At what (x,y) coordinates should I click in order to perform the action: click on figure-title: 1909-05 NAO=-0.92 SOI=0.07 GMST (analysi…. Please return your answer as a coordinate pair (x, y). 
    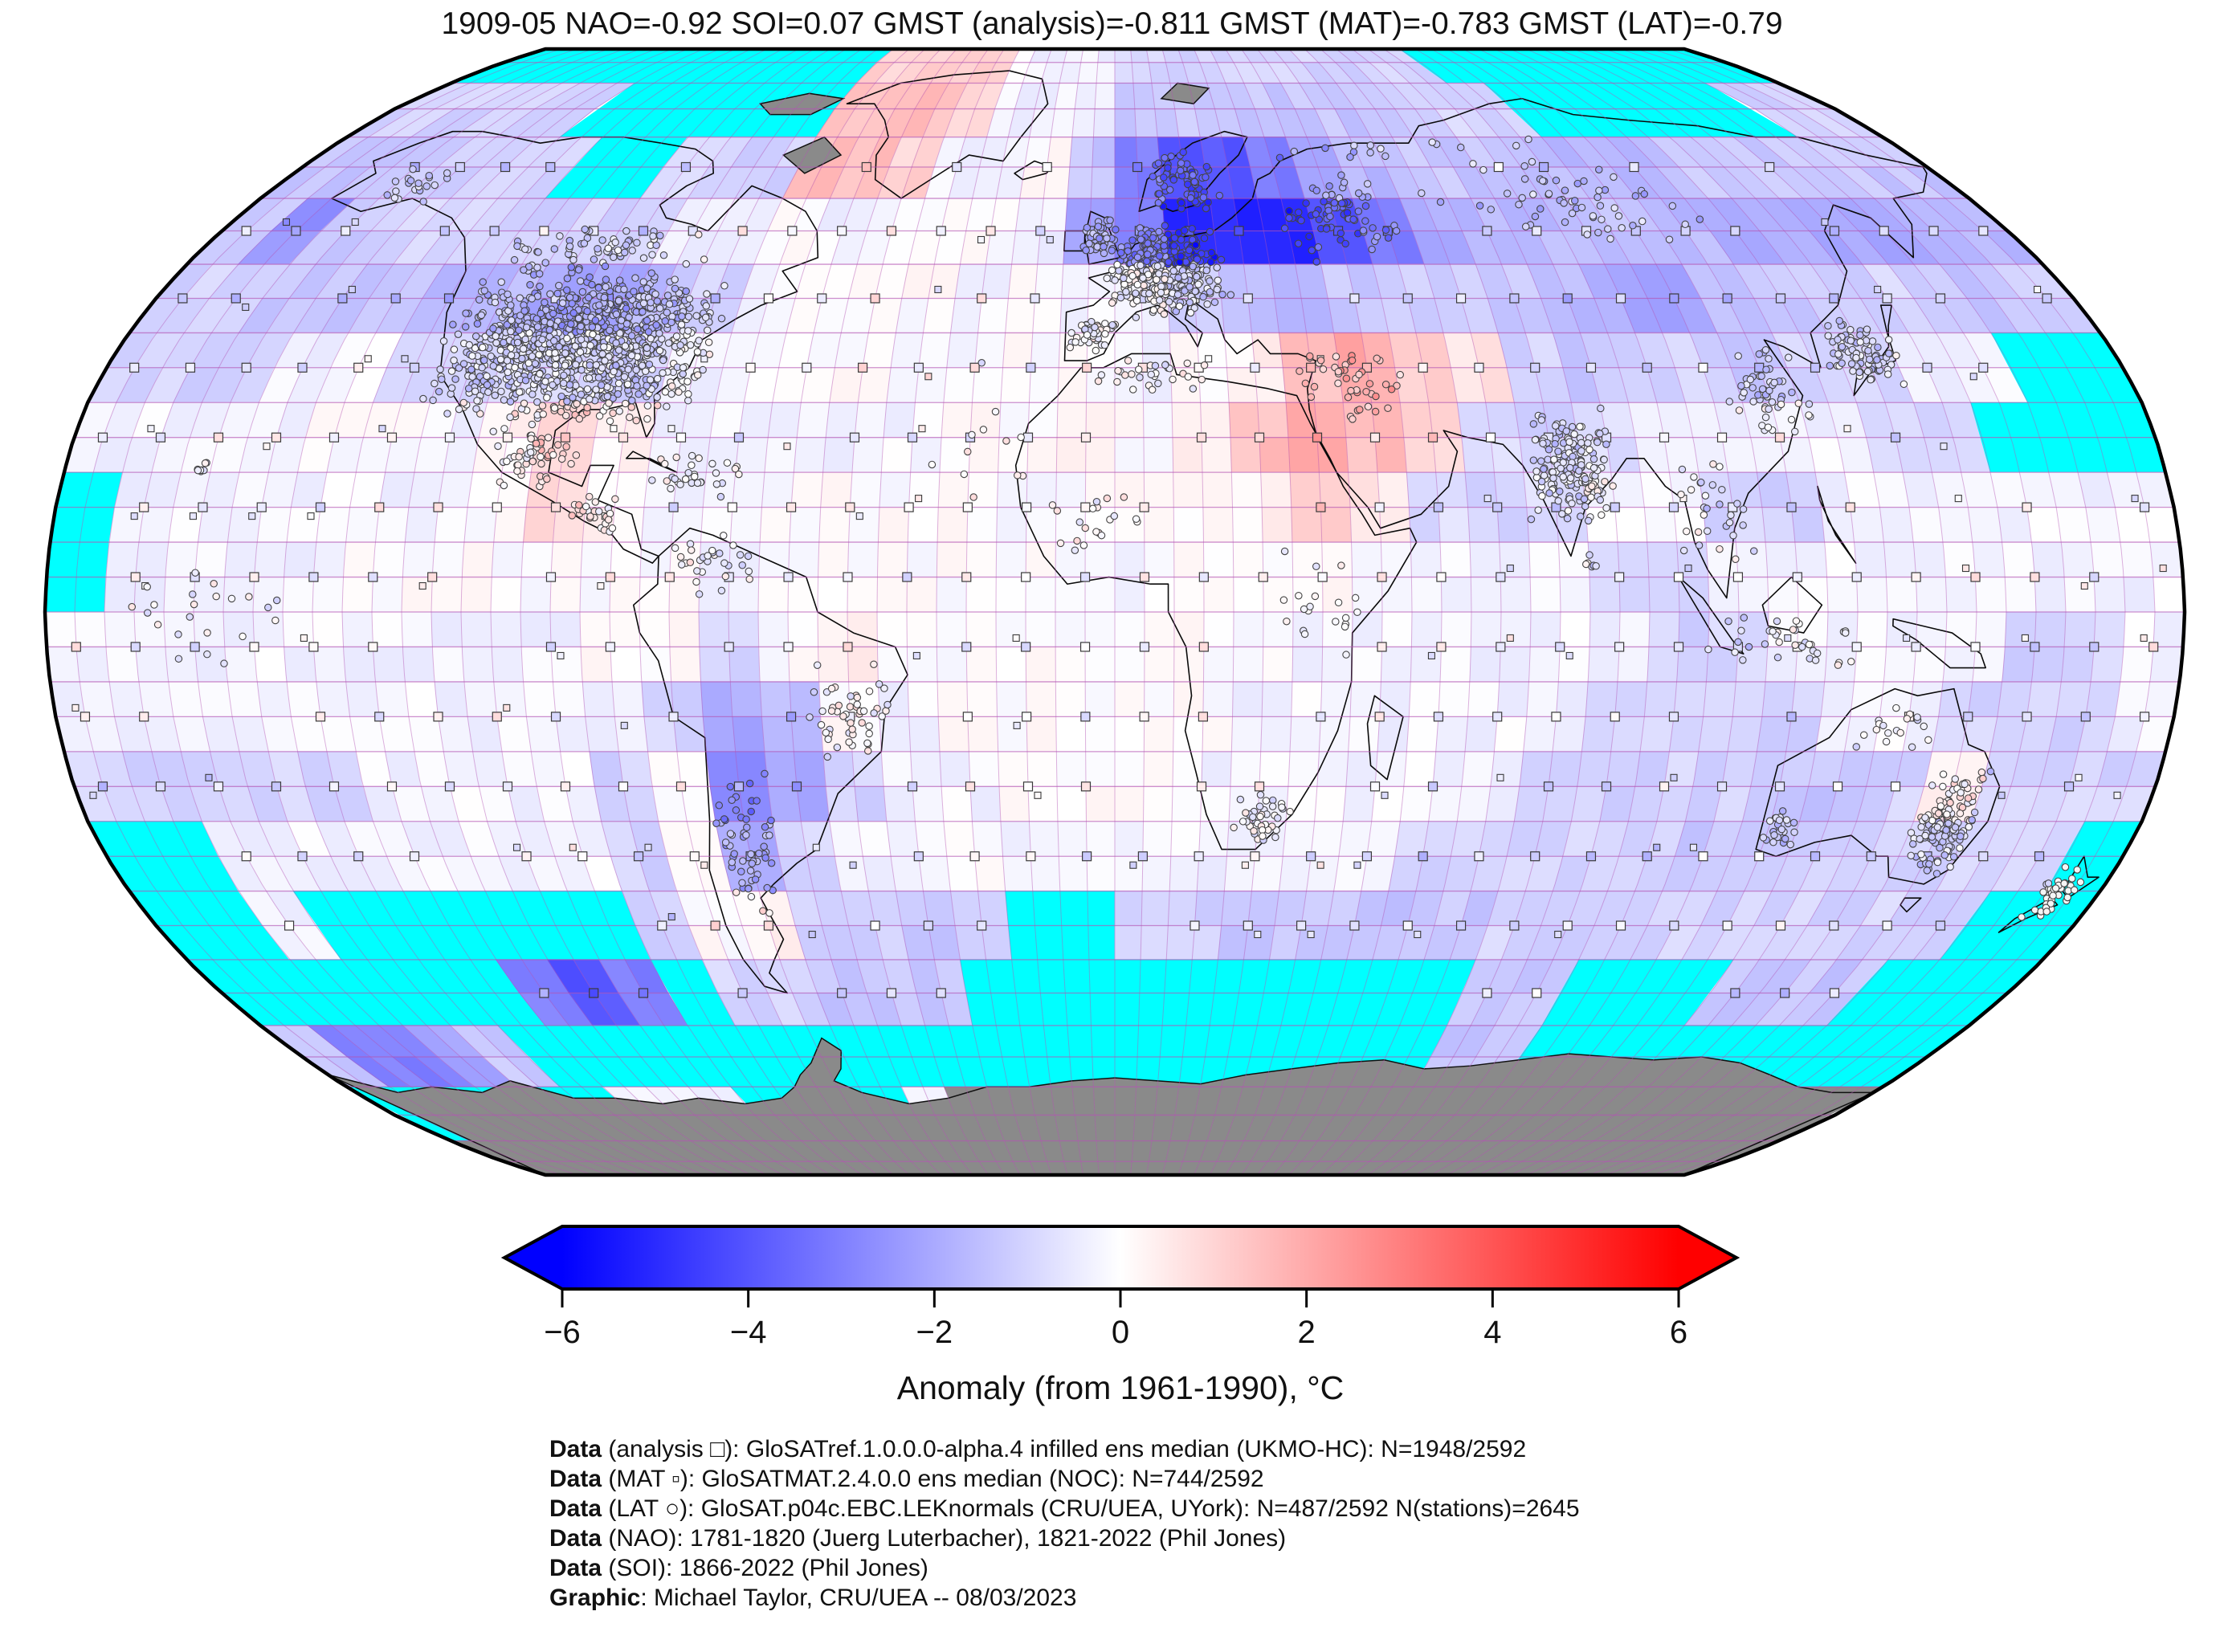
    Looking at the image, I should click on (1112, 23).